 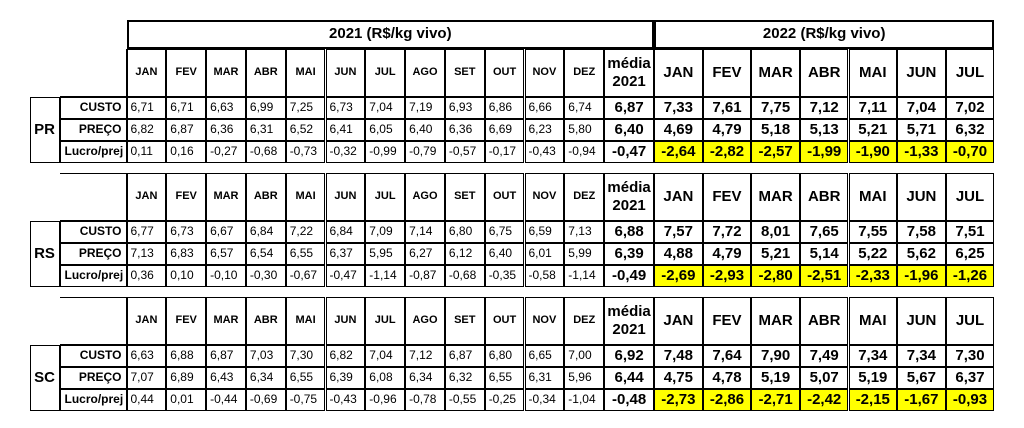 I want to click on value-cell: 0,44, so click(x=146, y=399).